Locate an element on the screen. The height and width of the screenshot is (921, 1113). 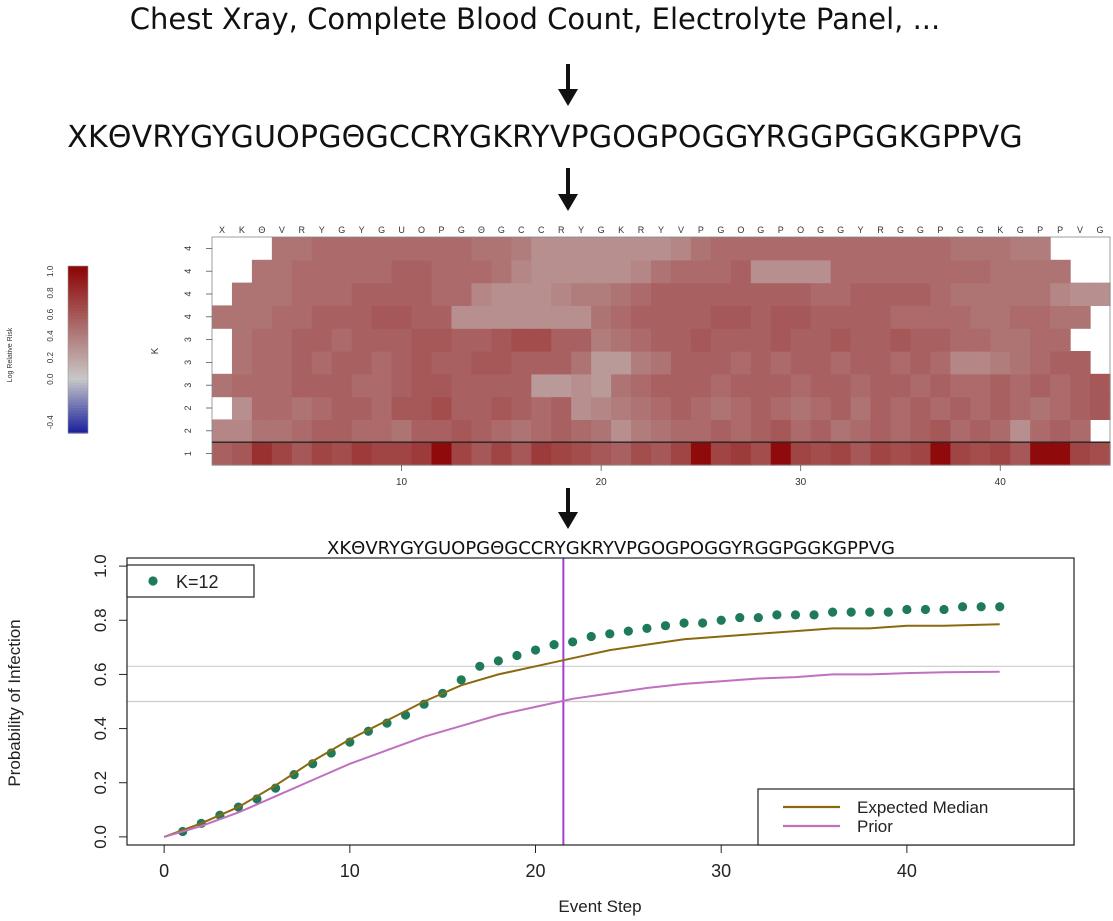
heatmap-seq-letter: C is located at coordinates (541, 230).